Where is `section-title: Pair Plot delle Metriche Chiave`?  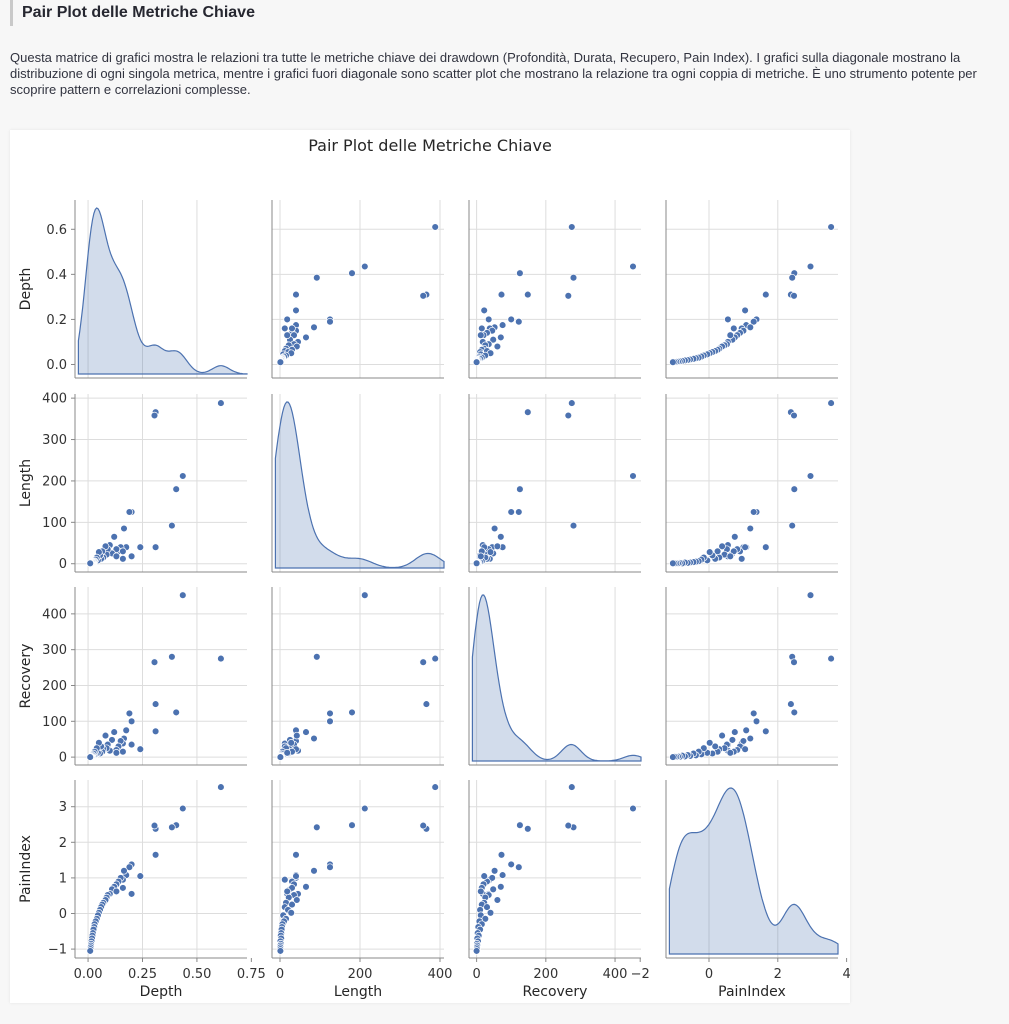
section-title: Pair Plot delle Metriche Chiave is located at coordinates (132, 13).